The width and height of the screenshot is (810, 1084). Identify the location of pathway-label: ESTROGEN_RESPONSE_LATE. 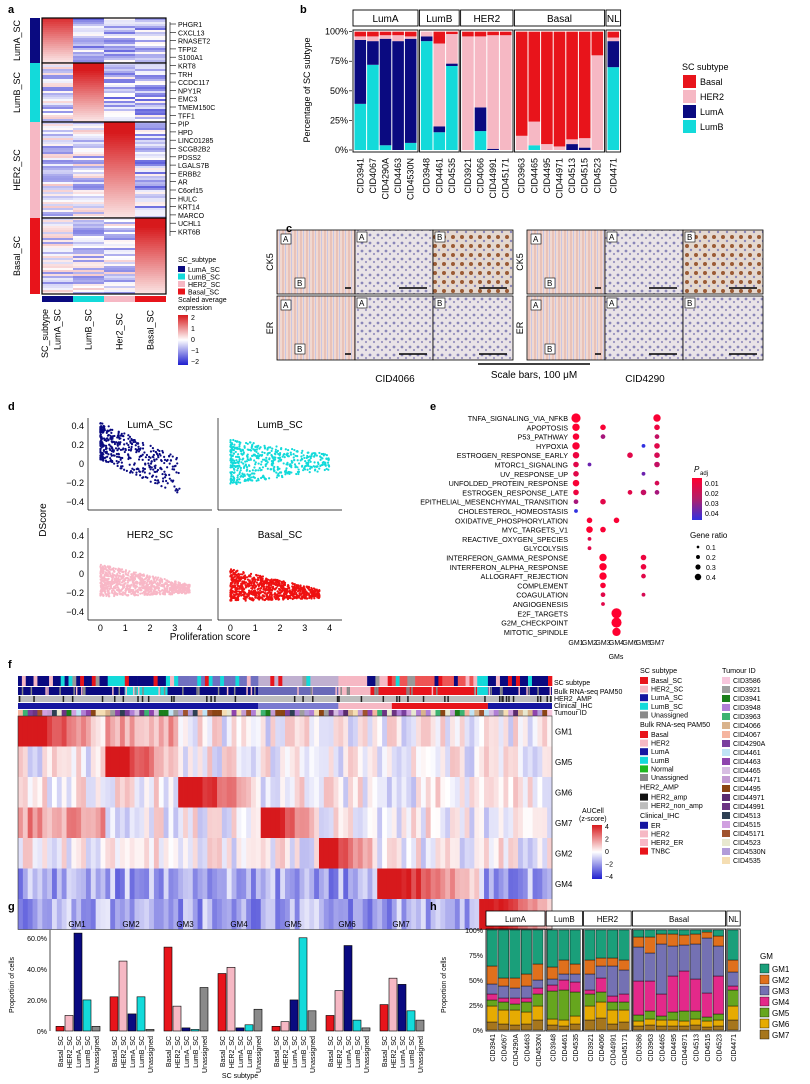
(515, 492).